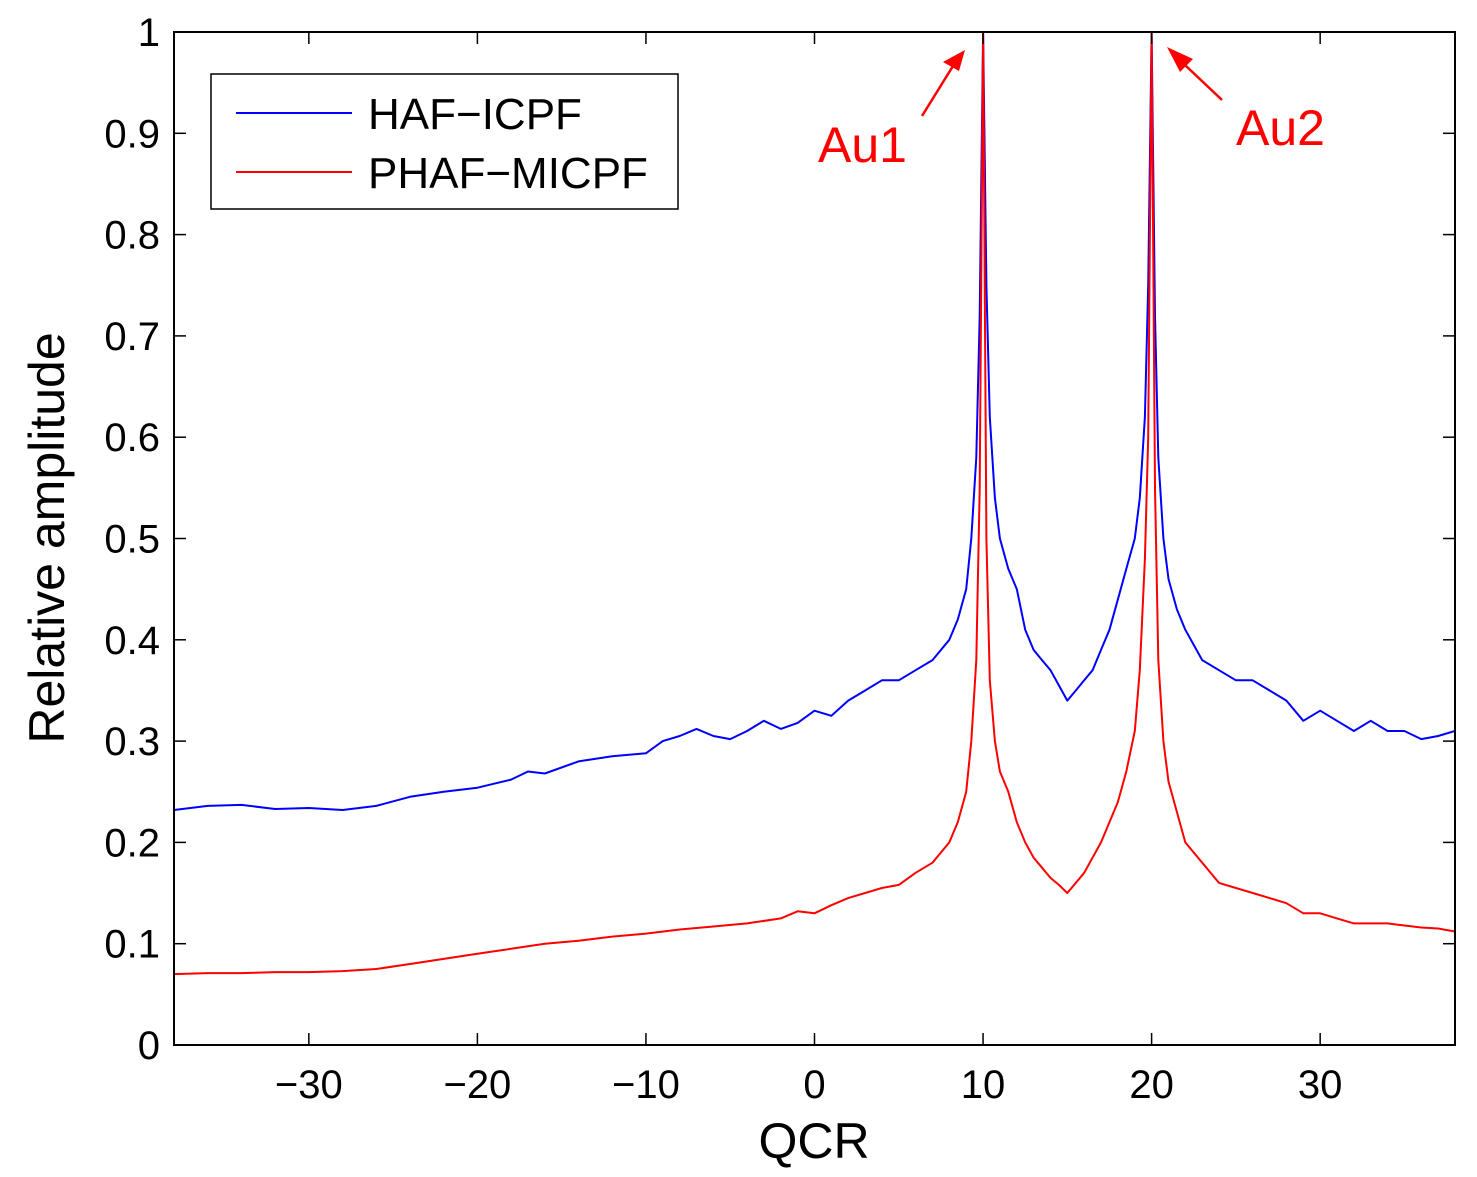 The width and height of the screenshot is (1477, 1177). What do you see at coordinates (1151, 1085) in the screenshot?
I see `x-tick-label: 20` at bounding box center [1151, 1085].